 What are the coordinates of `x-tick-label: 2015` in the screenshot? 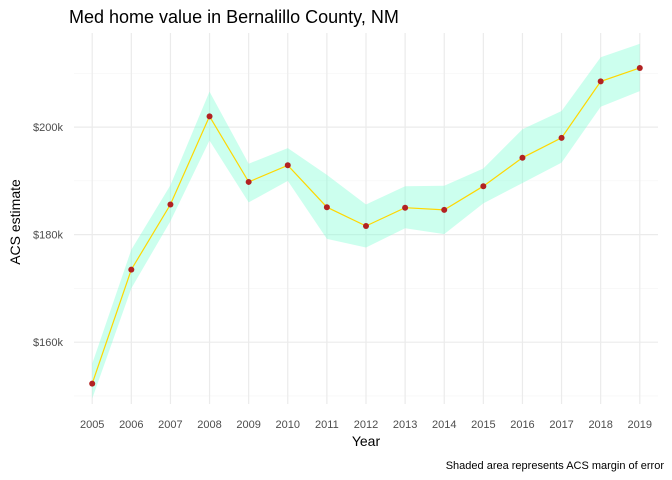 It's located at (483, 425).